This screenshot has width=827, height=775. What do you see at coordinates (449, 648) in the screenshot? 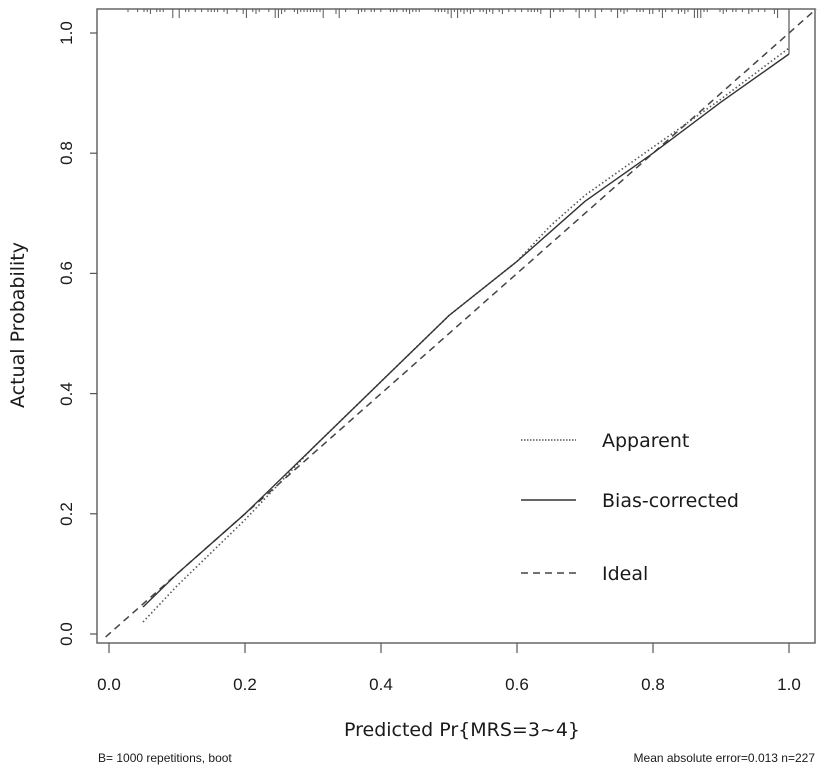
I see `x-axis` at bounding box center [449, 648].